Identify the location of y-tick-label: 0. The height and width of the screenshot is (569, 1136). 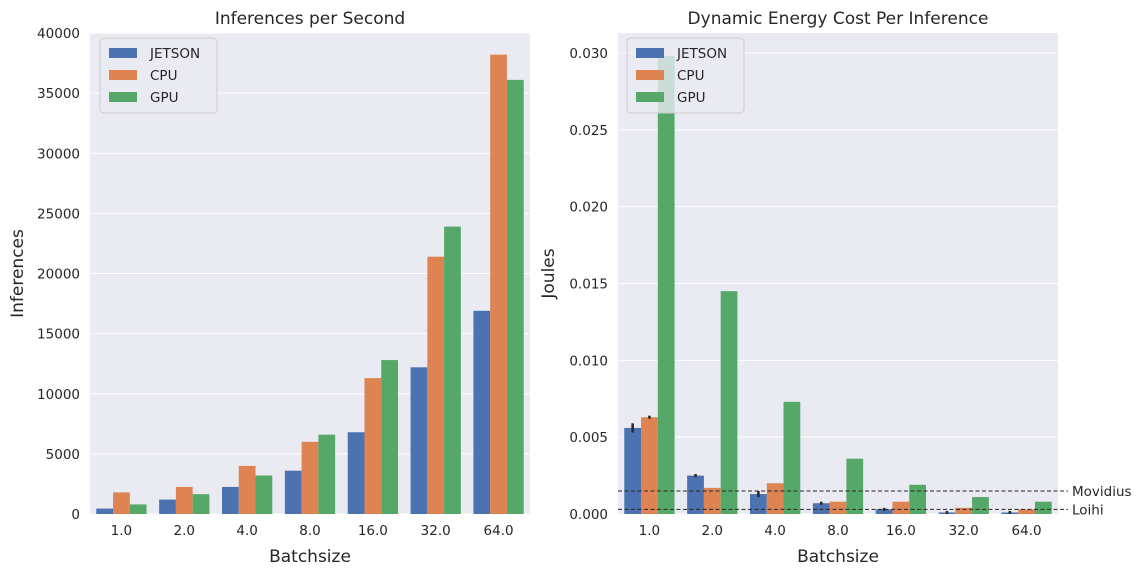
(75, 515).